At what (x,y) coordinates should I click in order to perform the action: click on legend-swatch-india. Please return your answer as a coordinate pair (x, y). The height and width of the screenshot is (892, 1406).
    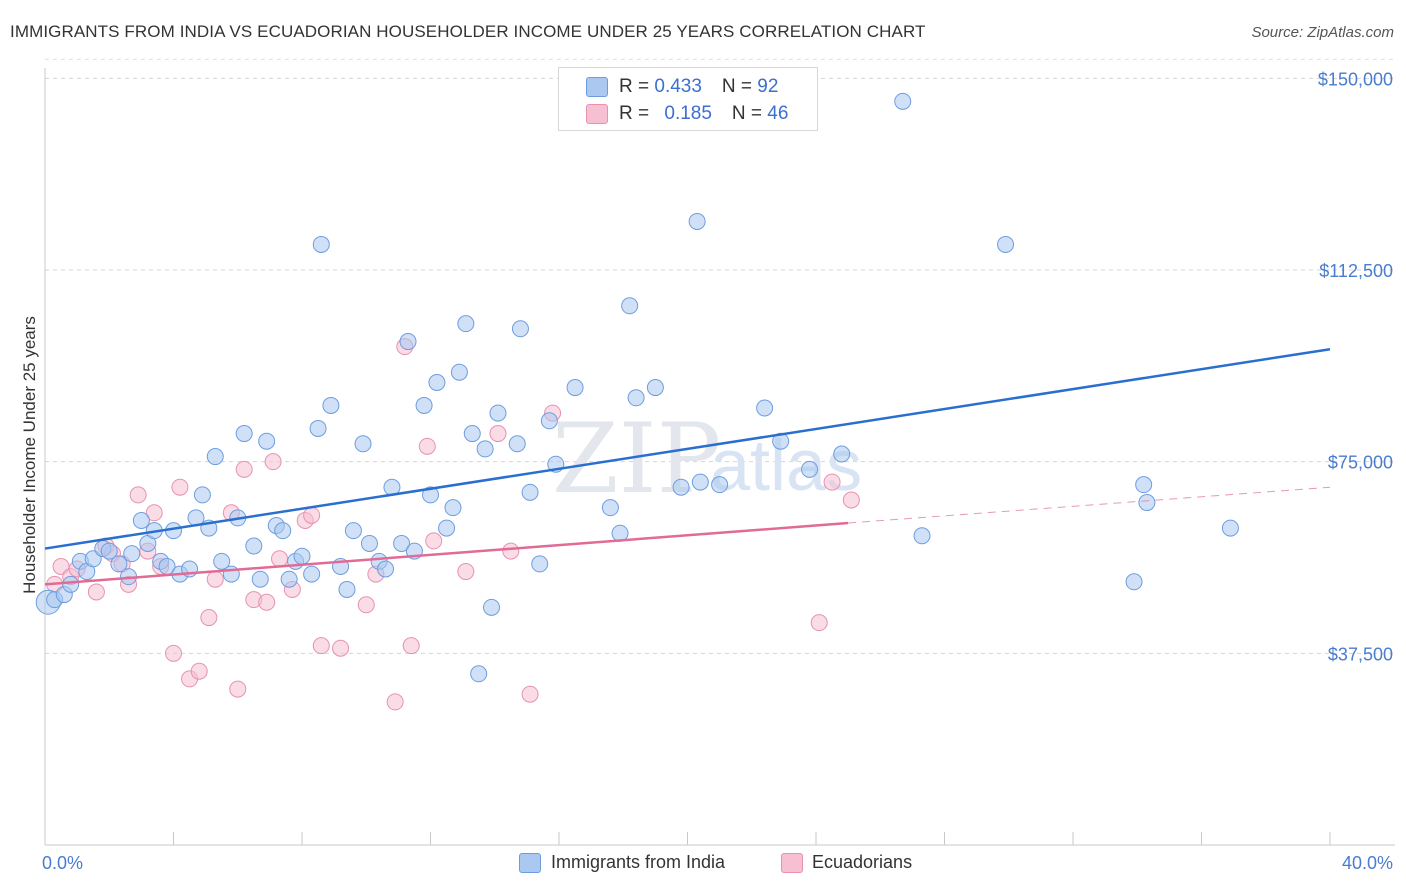
    Looking at the image, I should click on (597, 87).